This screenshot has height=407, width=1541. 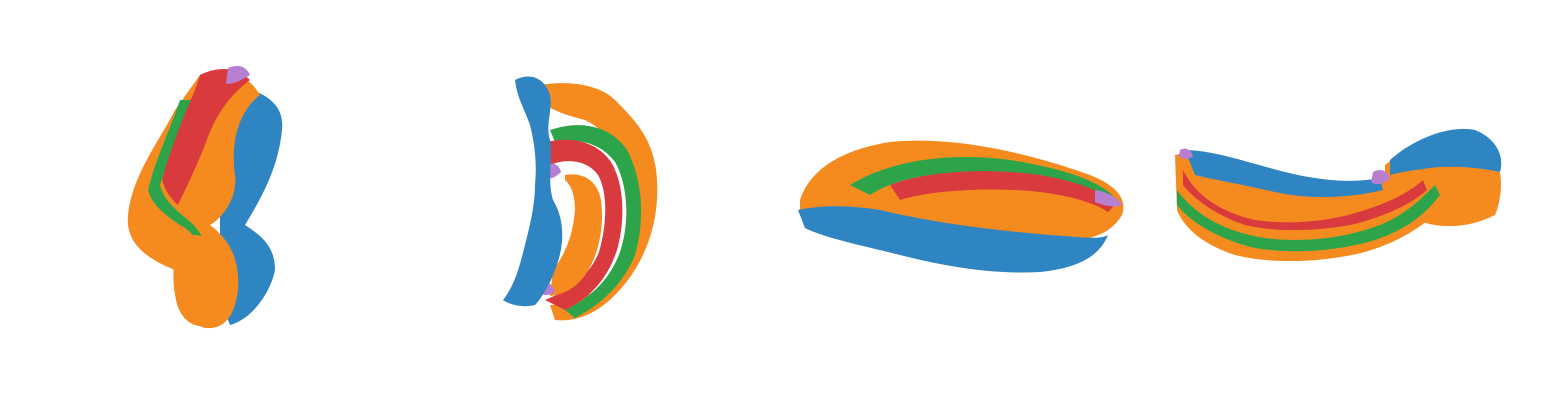 I want to click on region-blue-right, so click(x=1446, y=151).